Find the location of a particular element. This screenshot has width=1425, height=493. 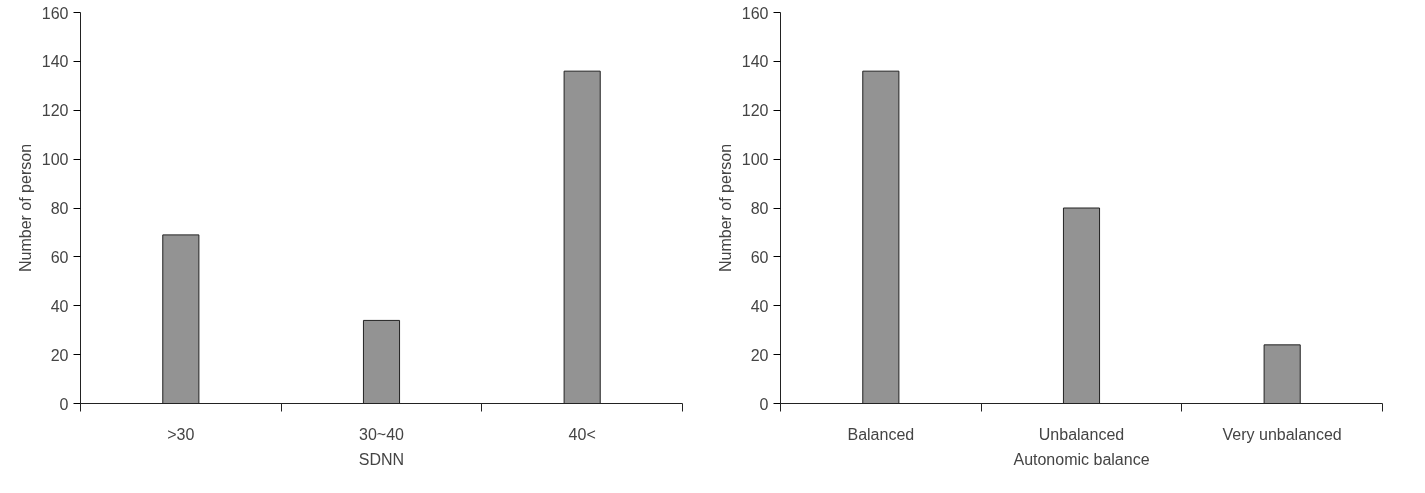

x-axis-title: Autonomic balance is located at coordinates (1081, 459).